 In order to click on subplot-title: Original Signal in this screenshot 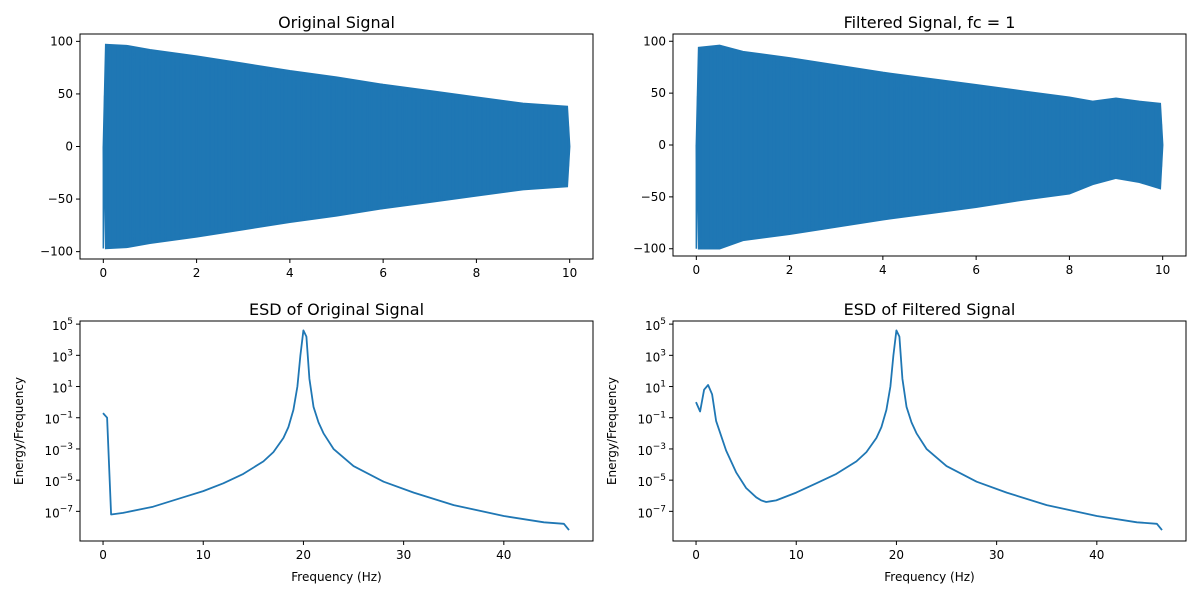, I will do `click(336, 22)`.